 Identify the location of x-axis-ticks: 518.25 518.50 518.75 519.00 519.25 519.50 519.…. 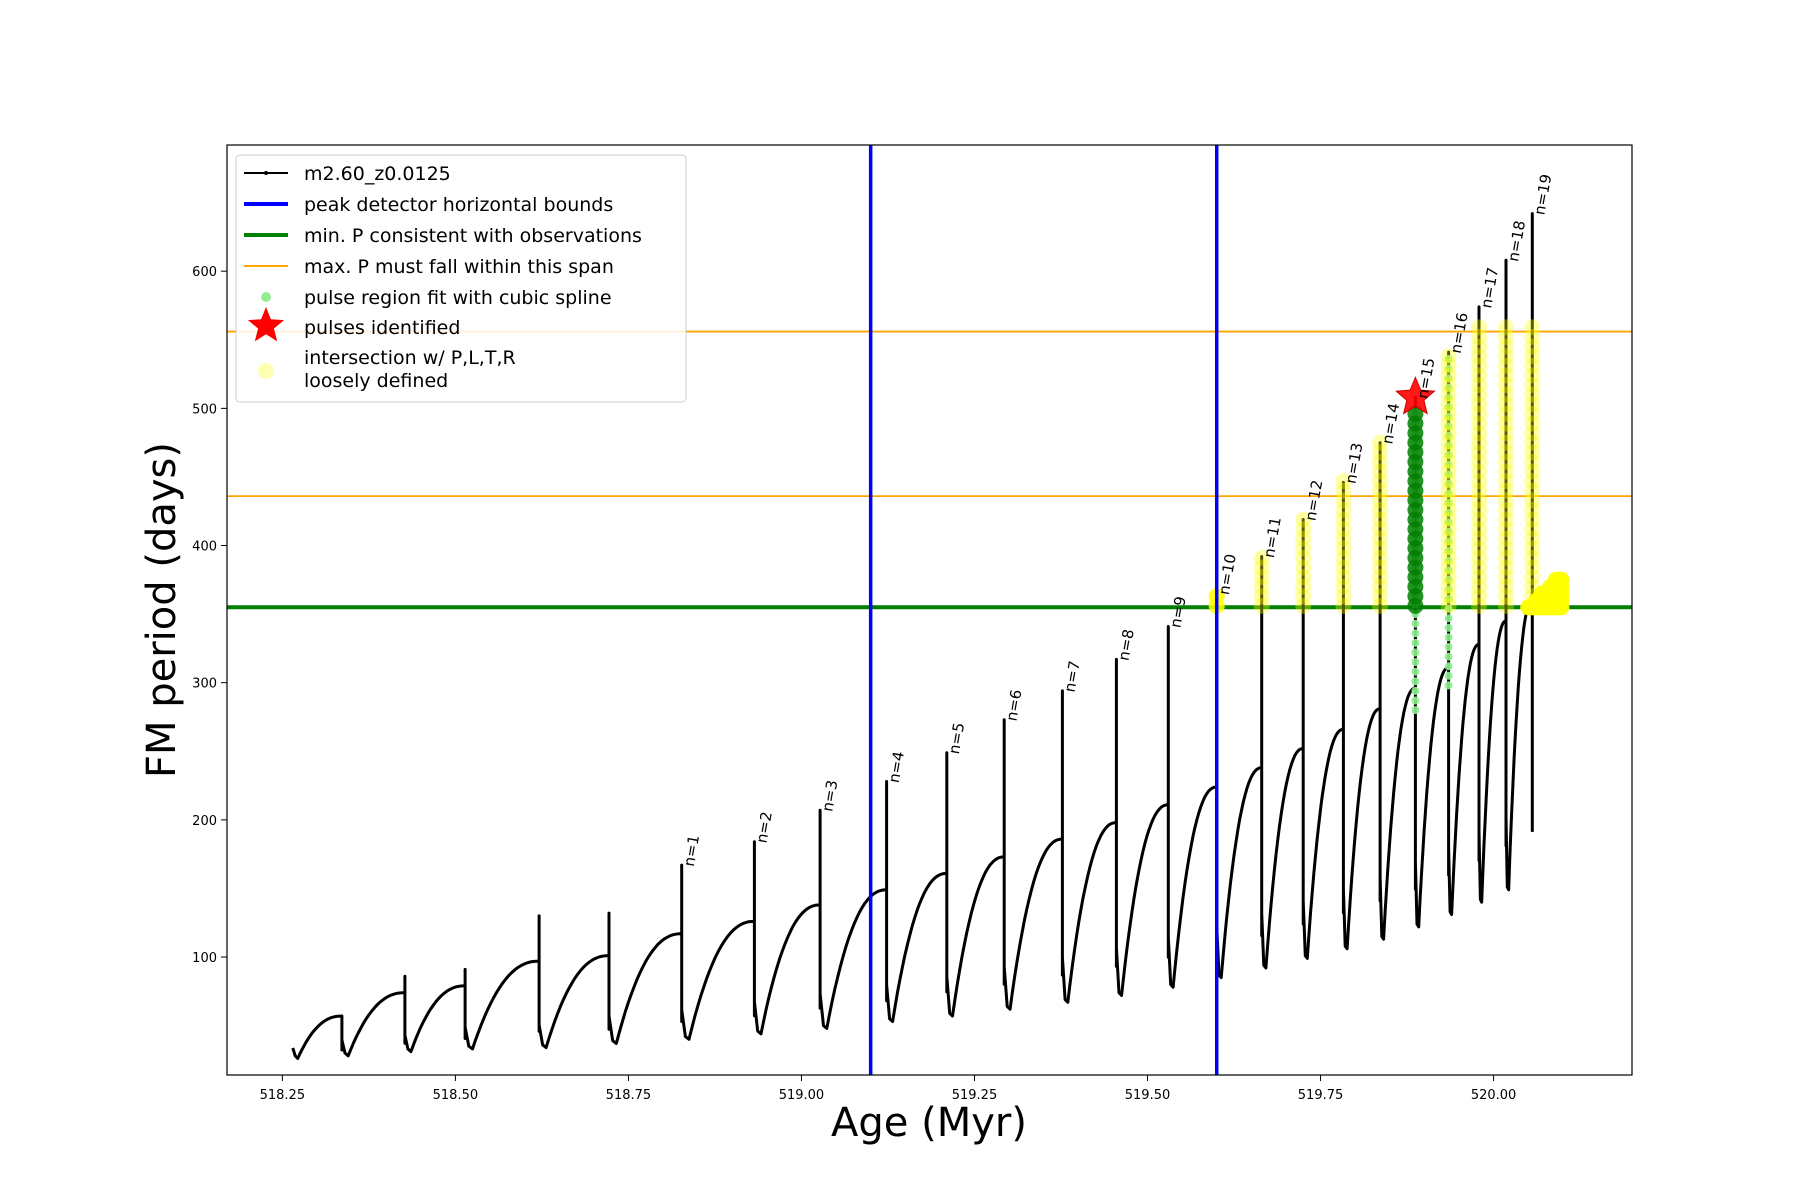
(888, 1089).